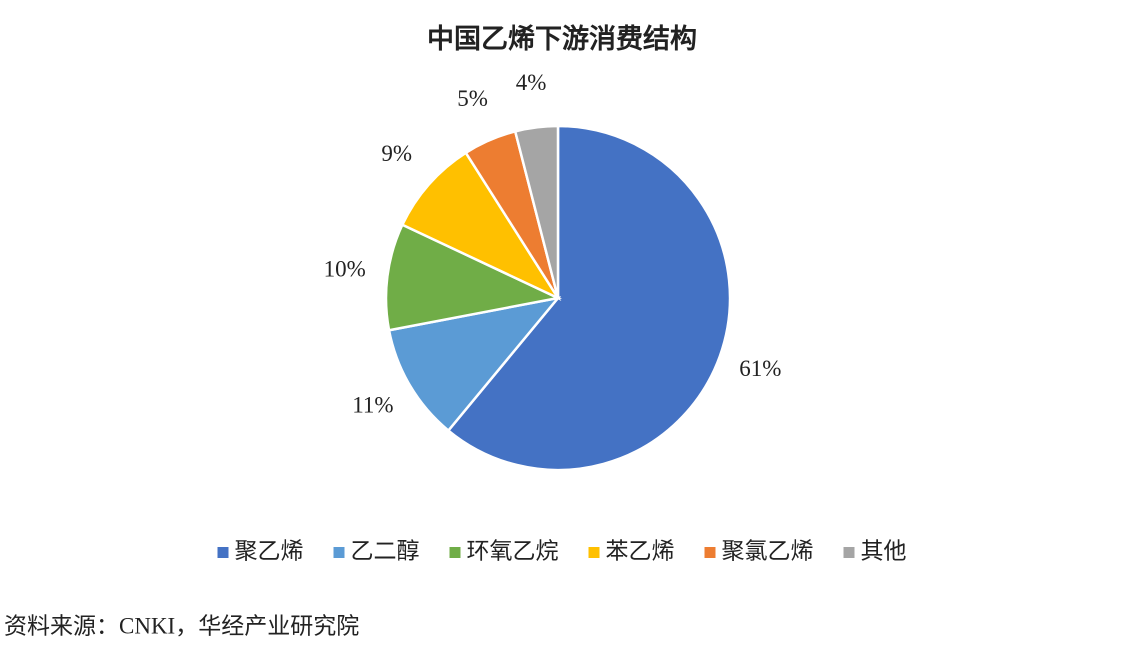 Image resolution: width=1125 pixels, height=656 pixels. Describe the element at coordinates (768, 550) in the screenshot. I see `legend-label: 聚氯乙烯` at that location.